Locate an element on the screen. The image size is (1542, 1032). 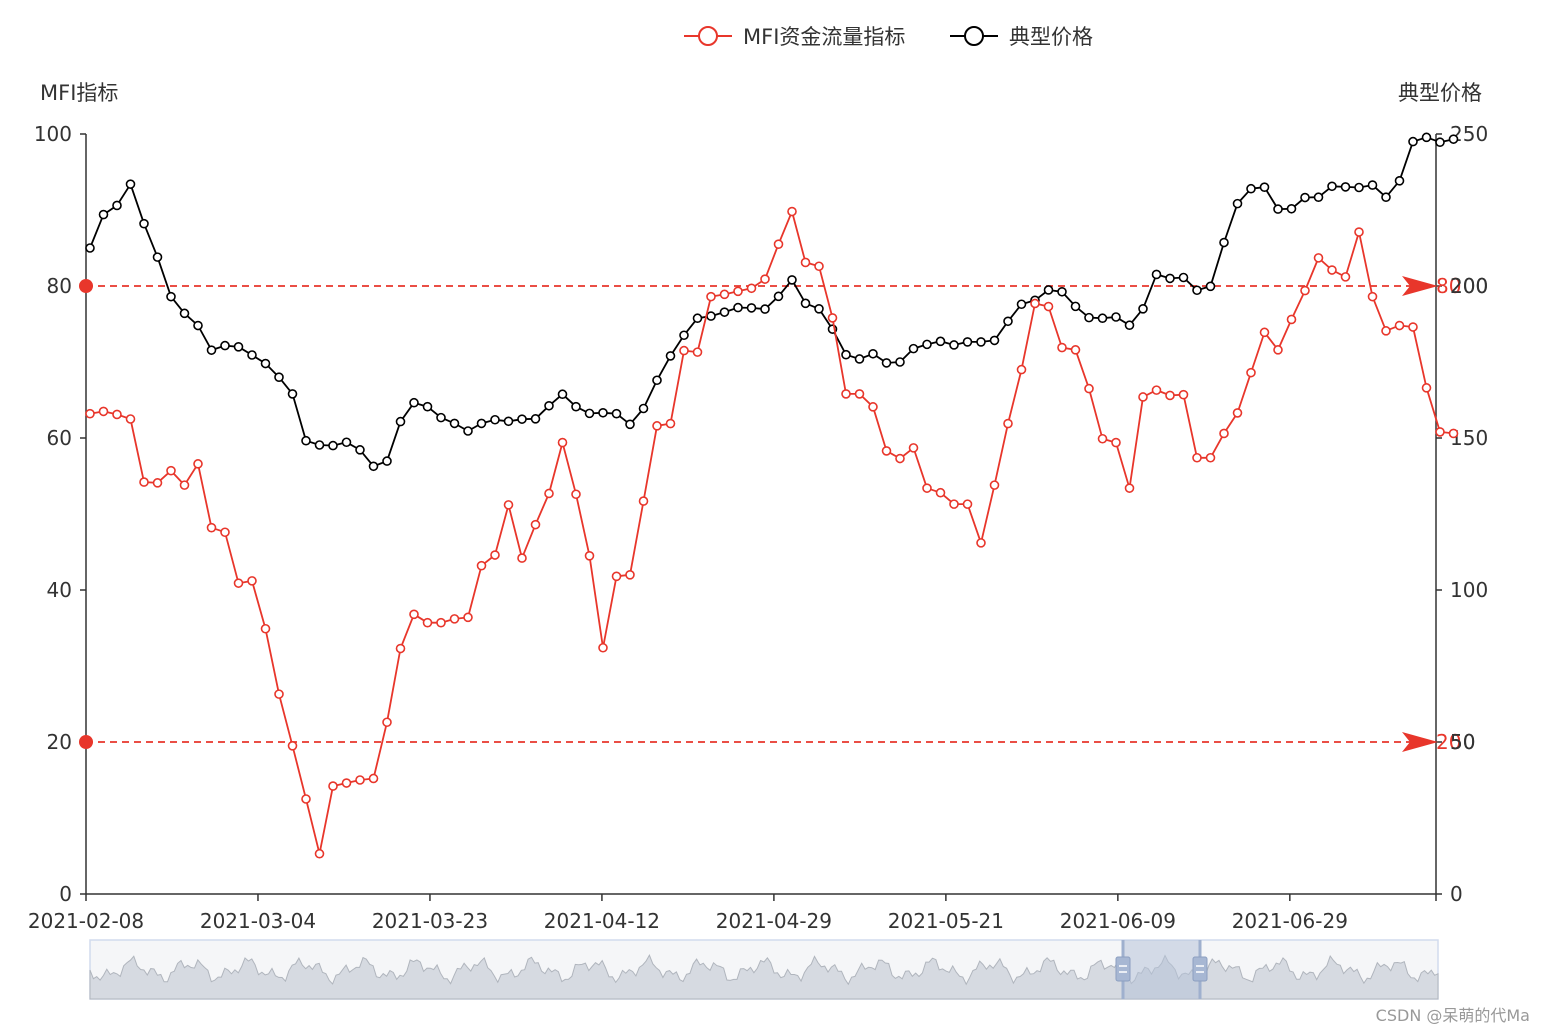
right-tick-label: 50 is located at coordinates (1462, 742).